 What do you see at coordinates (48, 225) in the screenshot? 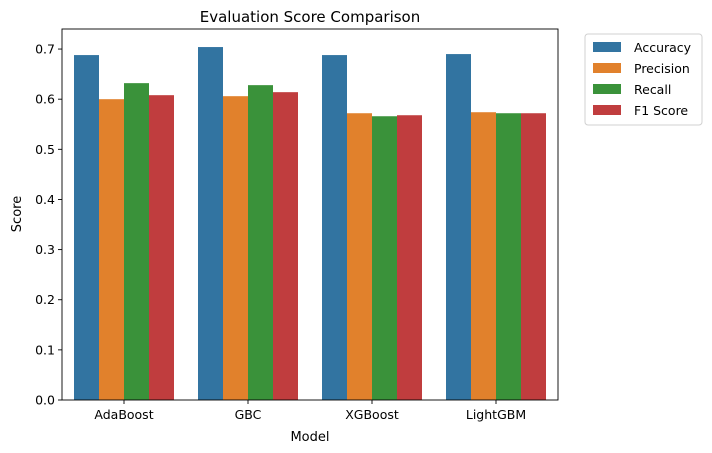
I see `y-axis: 0.0 0.1 0.2 0.3 0.4 0.5 0.6 0.7` at bounding box center [48, 225].